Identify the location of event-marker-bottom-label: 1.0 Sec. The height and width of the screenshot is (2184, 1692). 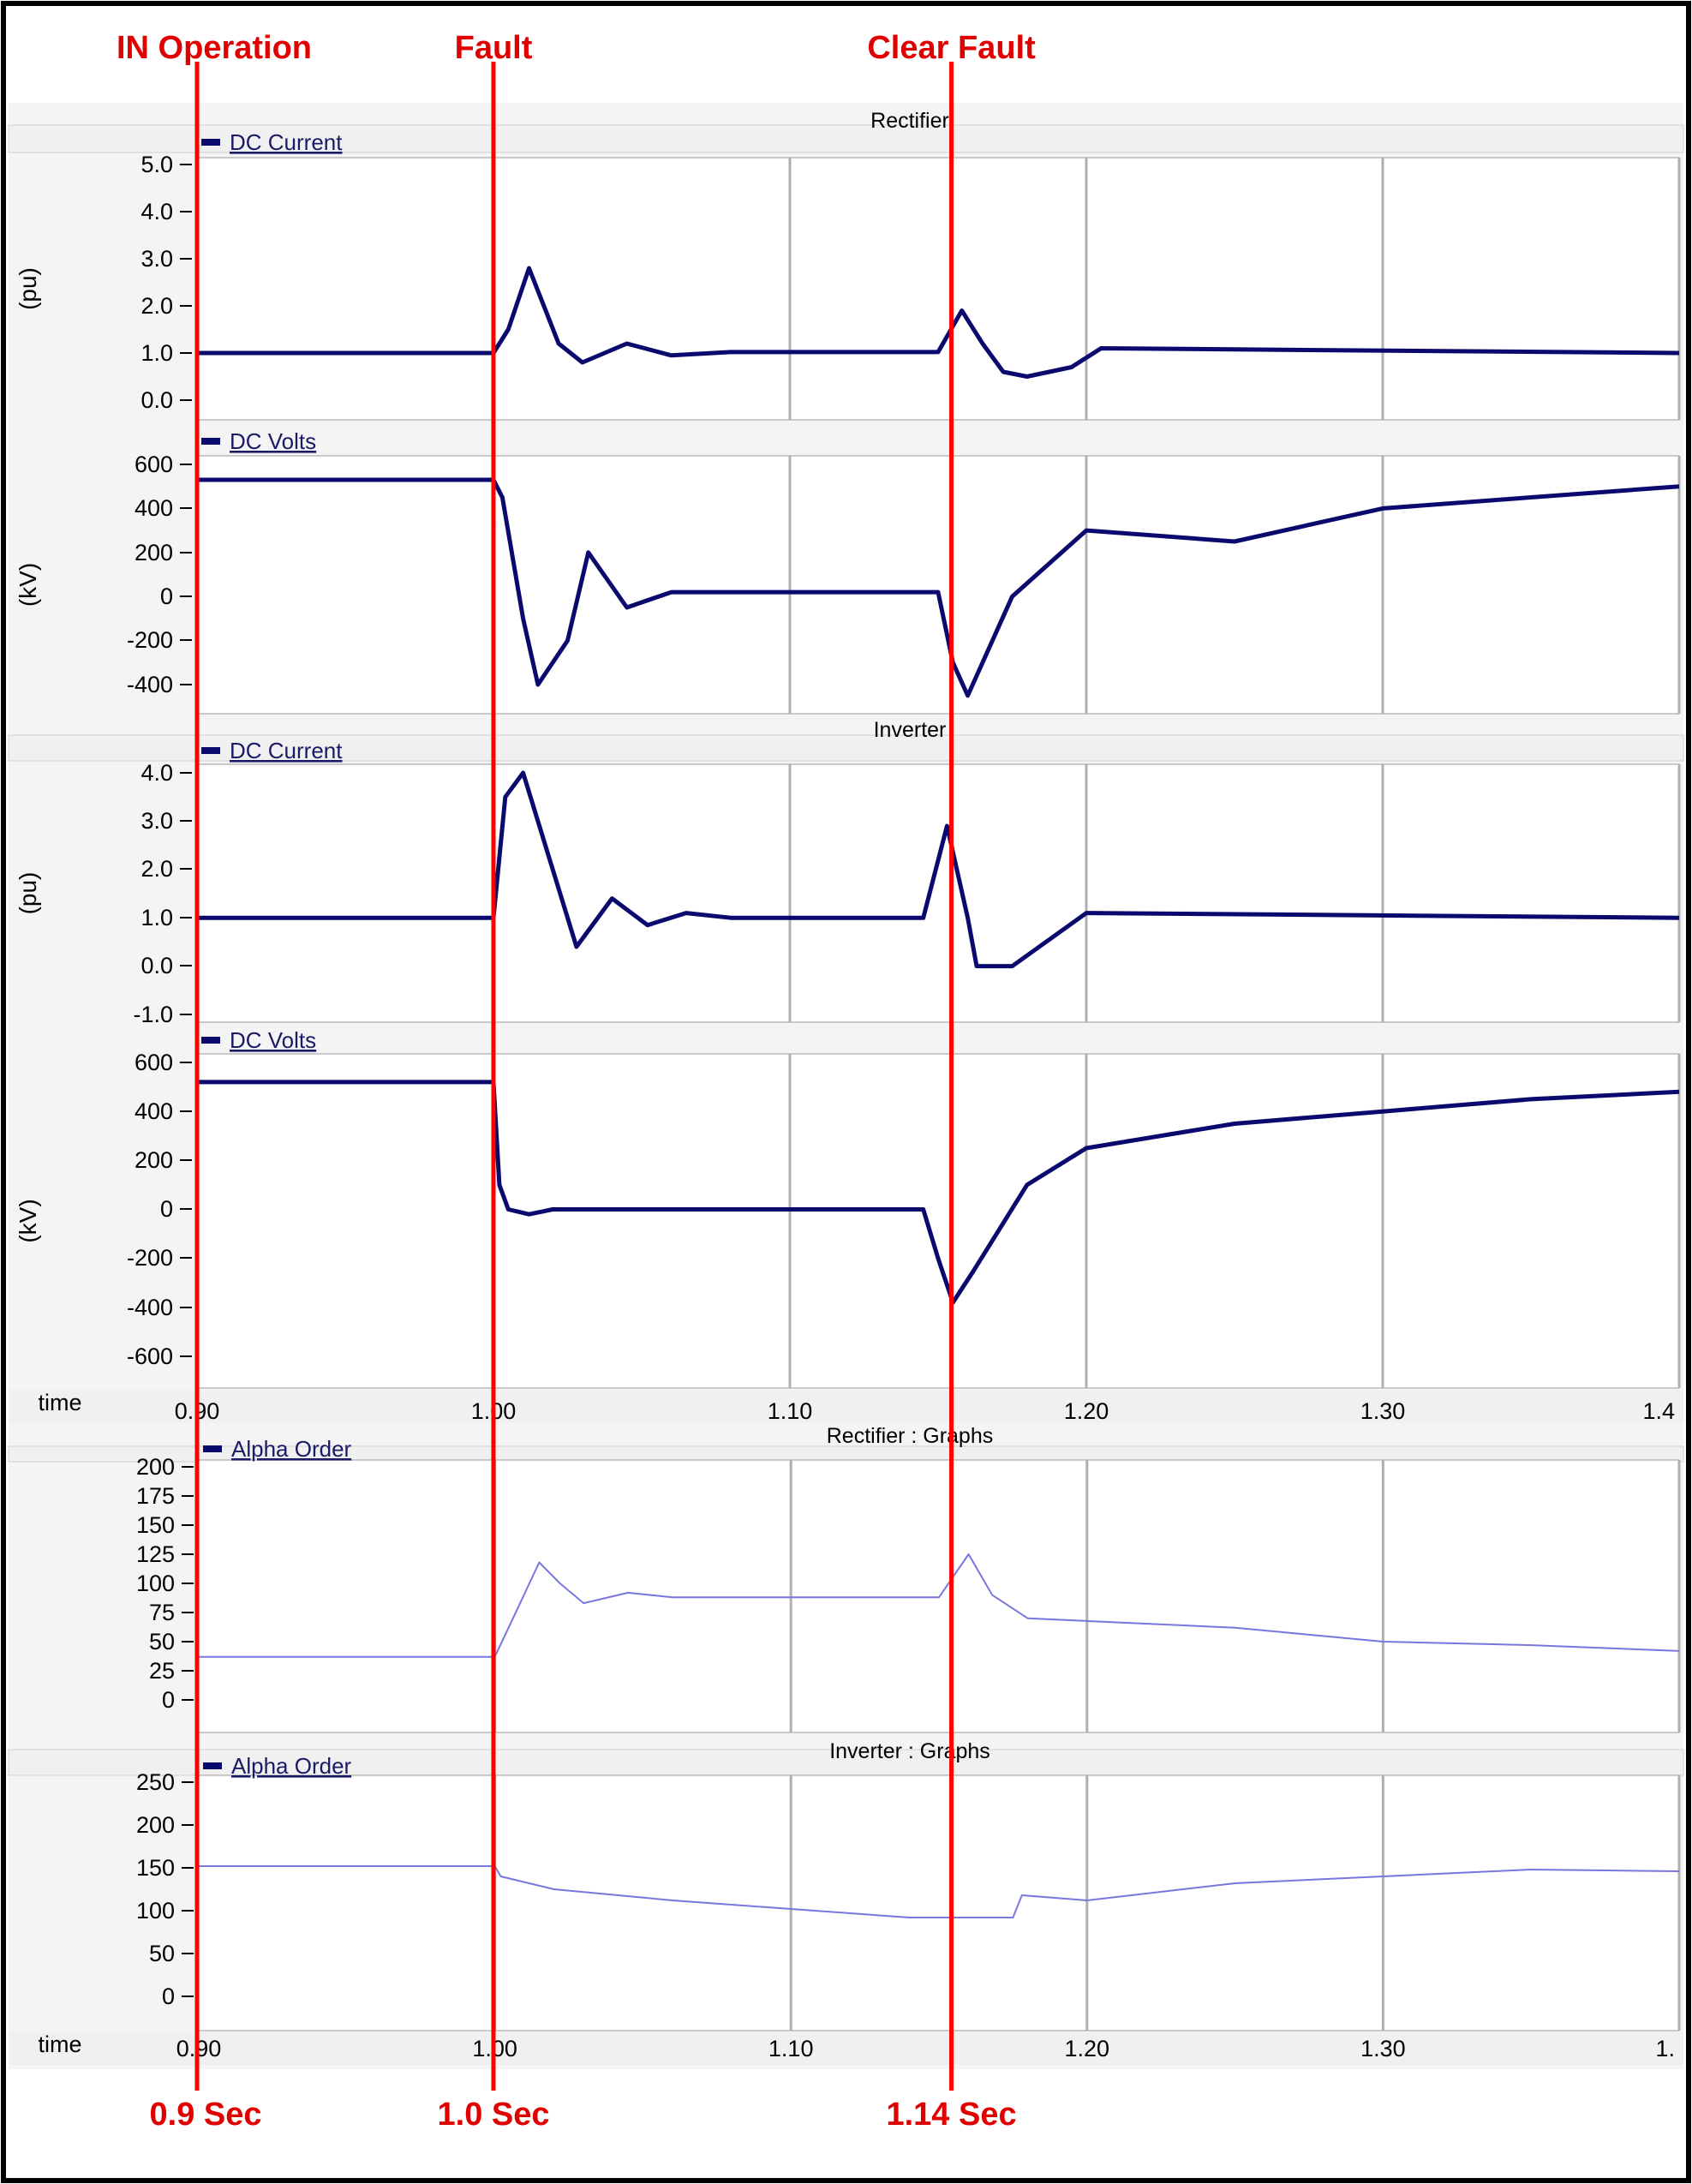
(494, 2115).